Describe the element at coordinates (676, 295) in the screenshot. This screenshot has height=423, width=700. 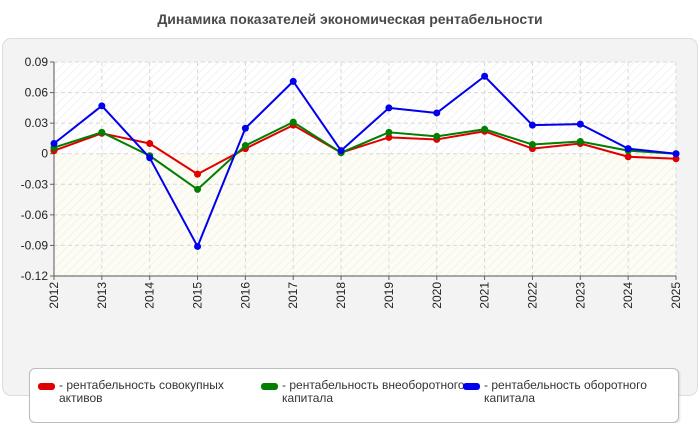
I see `x-tick-label: 2025` at that location.